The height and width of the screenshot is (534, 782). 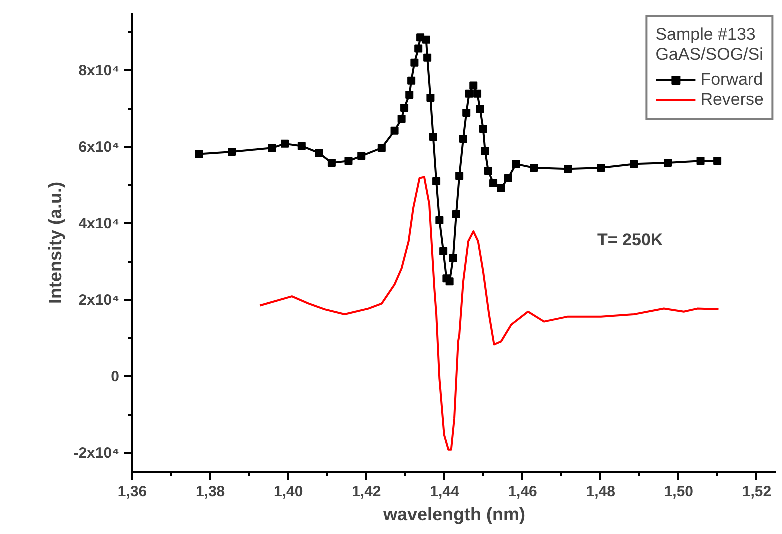 I want to click on x-tick-label: 1,50, so click(x=679, y=492).